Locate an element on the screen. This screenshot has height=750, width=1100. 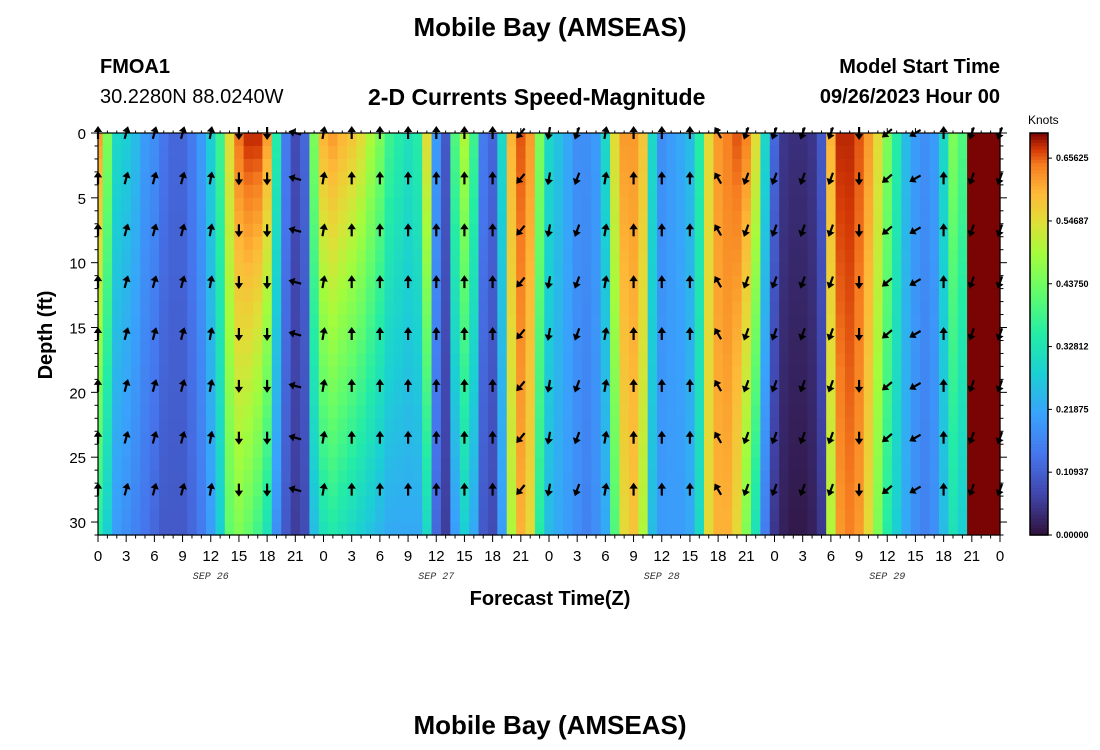
colorbar-segment is located at coordinates (1039, 332).